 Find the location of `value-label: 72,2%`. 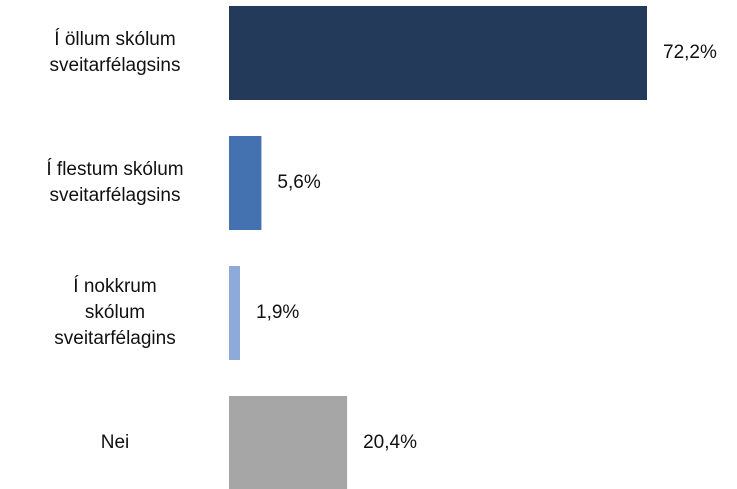

value-label: 72,2% is located at coordinates (690, 52).